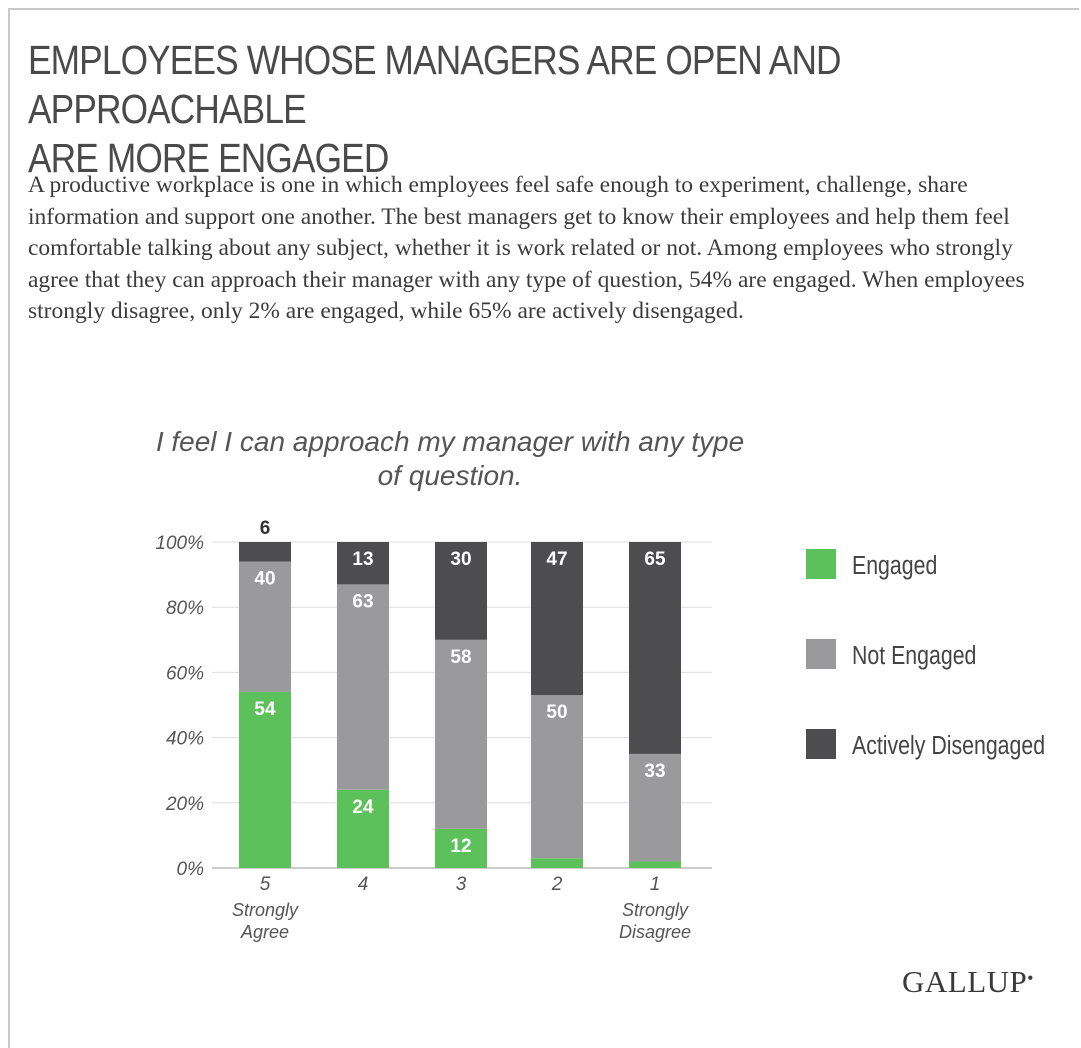 This screenshot has width=1081, height=1048. Describe the element at coordinates (655, 932) in the screenshot. I see `x-tick-sublabel: Disagree` at that location.